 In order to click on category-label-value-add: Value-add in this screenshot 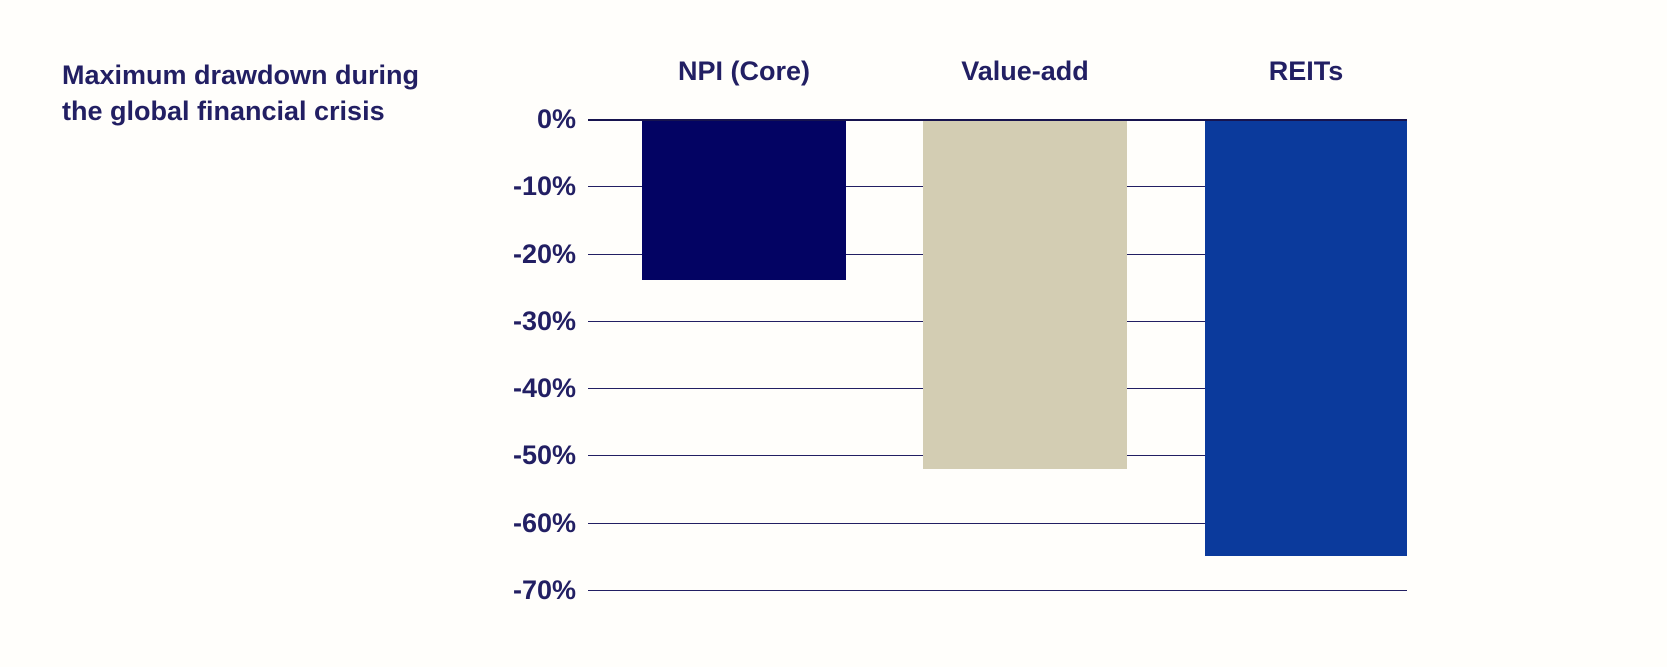, I will do `click(1025, 71)`.